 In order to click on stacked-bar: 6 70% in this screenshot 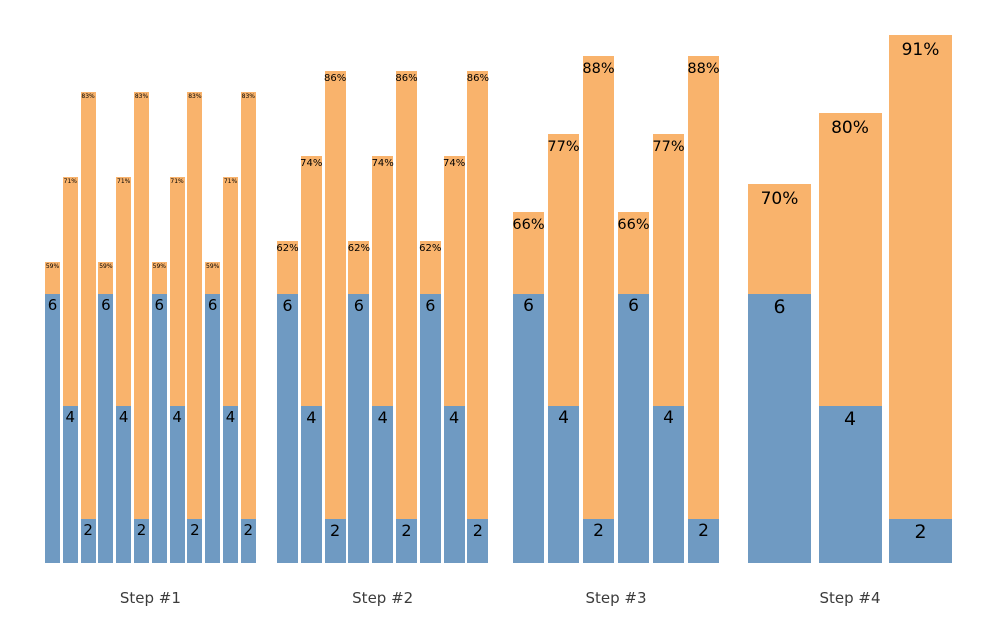, I will do `click(779, 373)`.